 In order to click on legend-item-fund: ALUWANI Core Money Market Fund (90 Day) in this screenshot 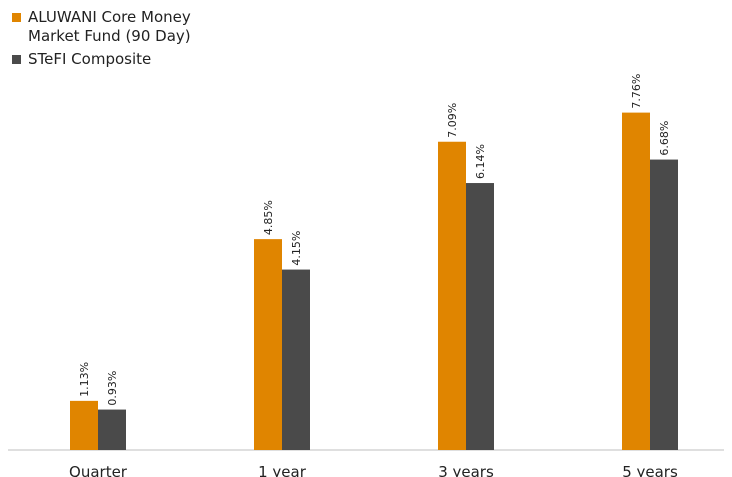, I will do `click(120, 27)`.